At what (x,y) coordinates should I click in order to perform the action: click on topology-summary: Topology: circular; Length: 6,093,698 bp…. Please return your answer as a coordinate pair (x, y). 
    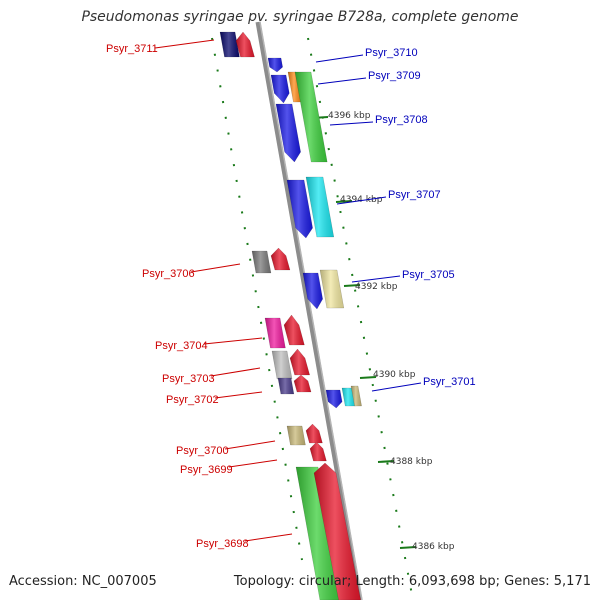
    Looking at the image, I should click on (412, 581).